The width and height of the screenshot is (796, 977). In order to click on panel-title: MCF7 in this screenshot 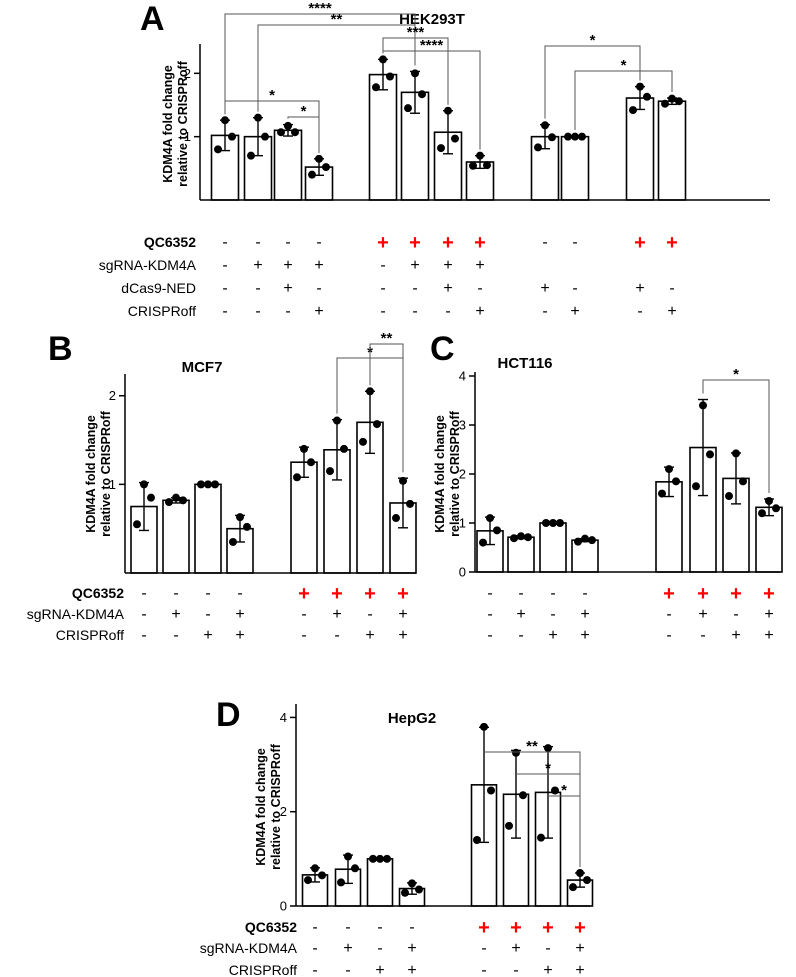, I will do `click(202, 367)`.